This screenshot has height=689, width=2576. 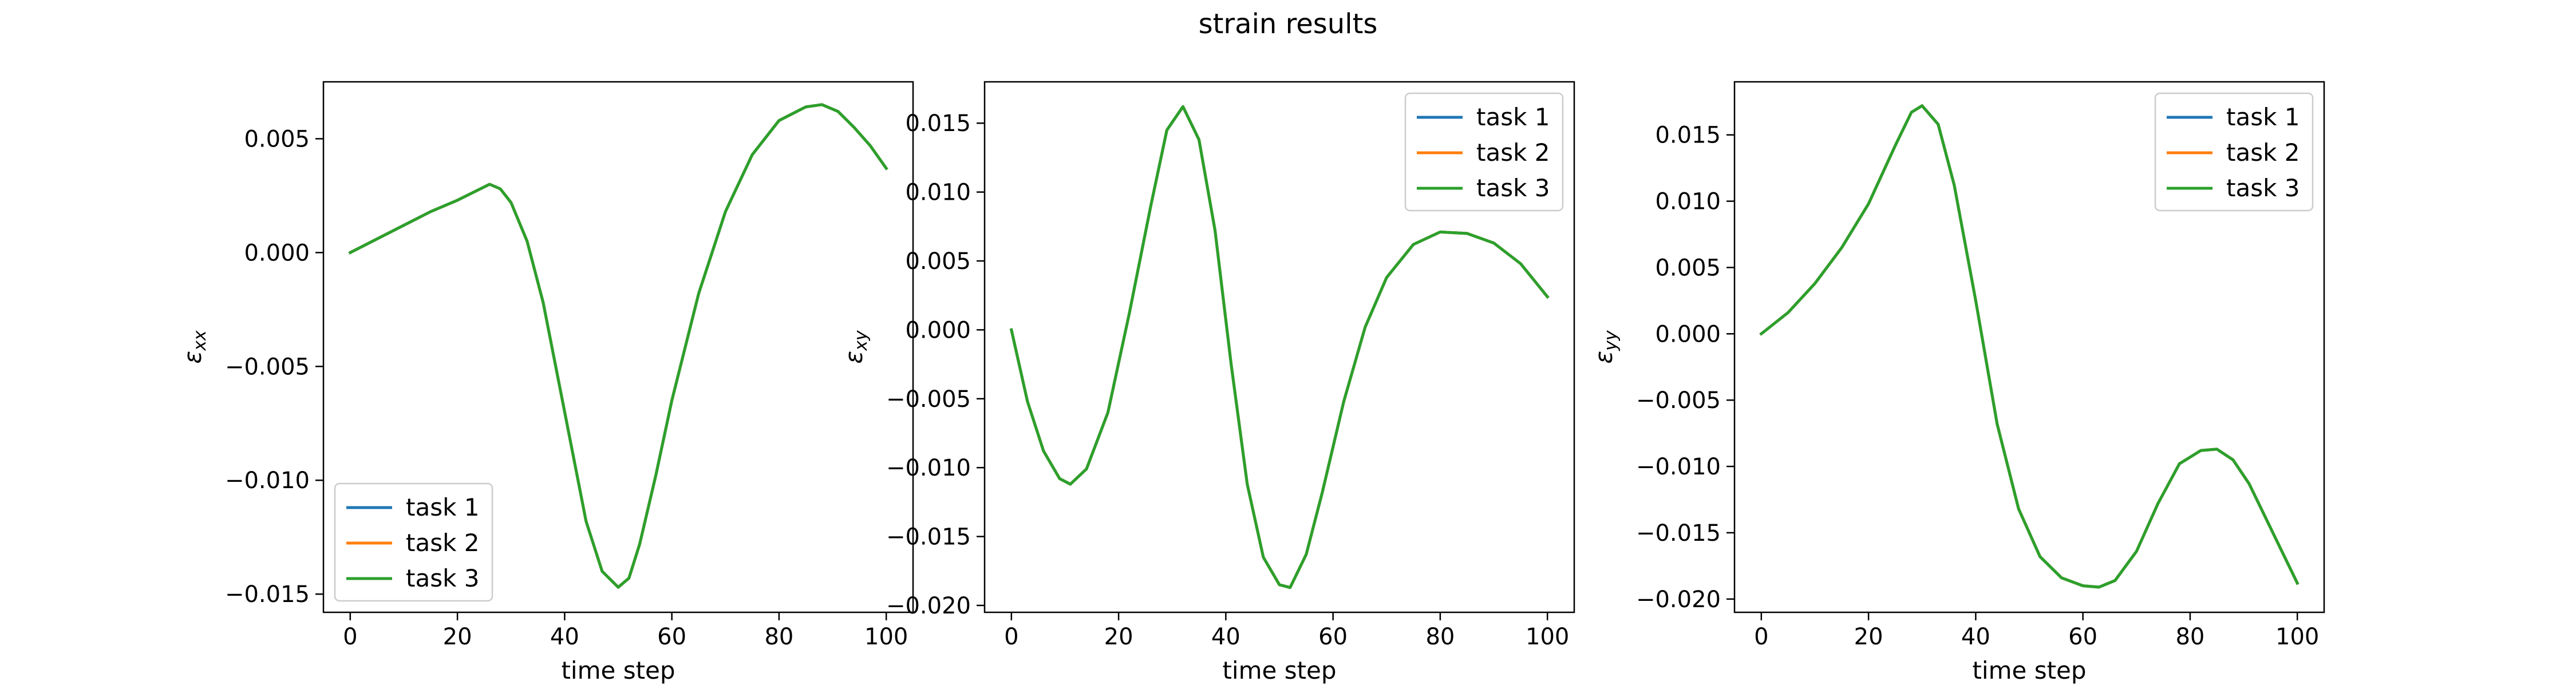 I want to click on y-axis-label: εxx, so click(x=194, y=346).